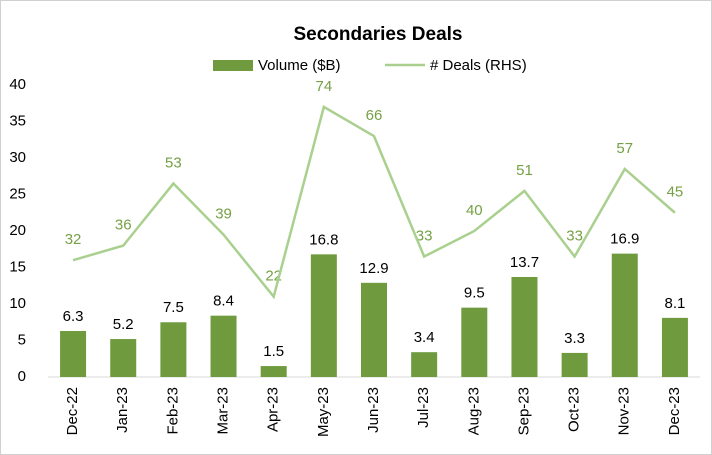 This screenshot has height=455, width=712. Describe the element at coordinates (123, 324) in the screenshot. I see `bar-value-label: 5.2` at that location.